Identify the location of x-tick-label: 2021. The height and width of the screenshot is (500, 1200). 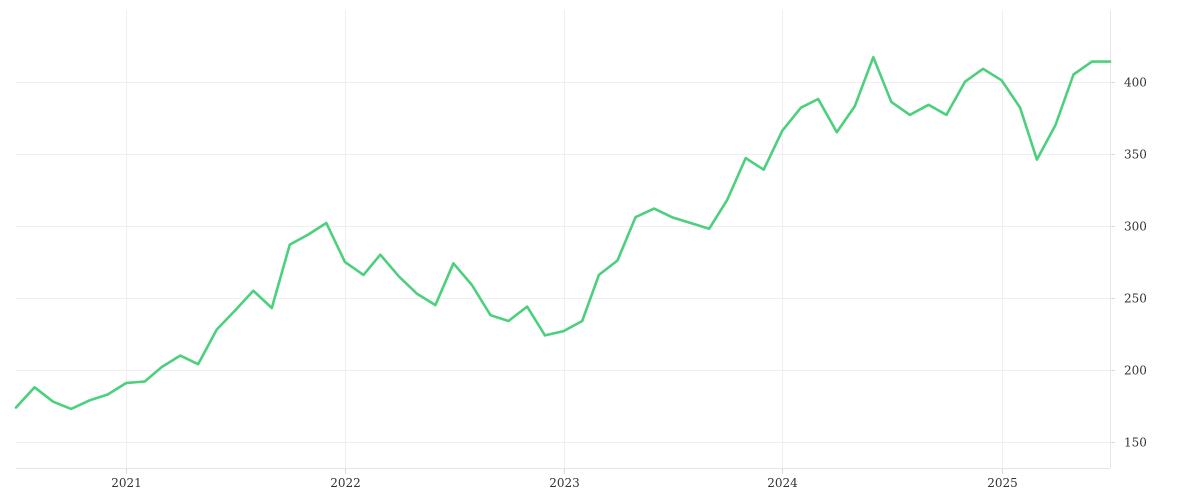
(126, 483).